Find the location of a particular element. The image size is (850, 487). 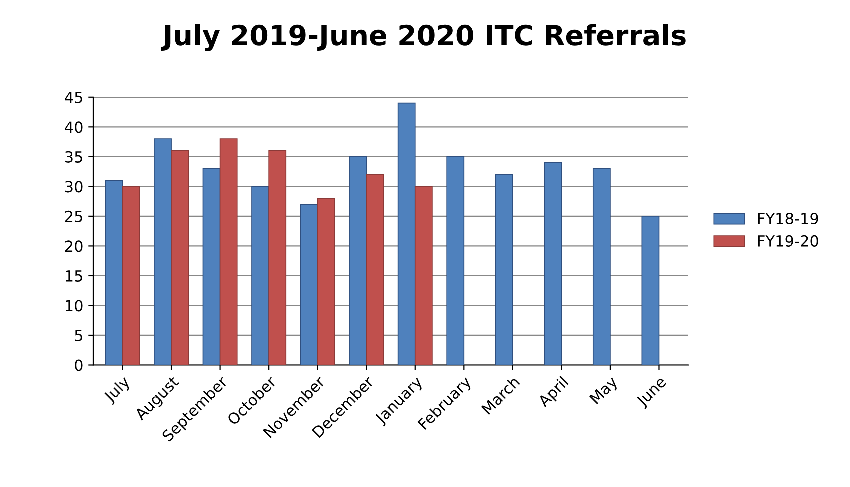

y-tick-label: 35 is located at coordinates (74, 157).